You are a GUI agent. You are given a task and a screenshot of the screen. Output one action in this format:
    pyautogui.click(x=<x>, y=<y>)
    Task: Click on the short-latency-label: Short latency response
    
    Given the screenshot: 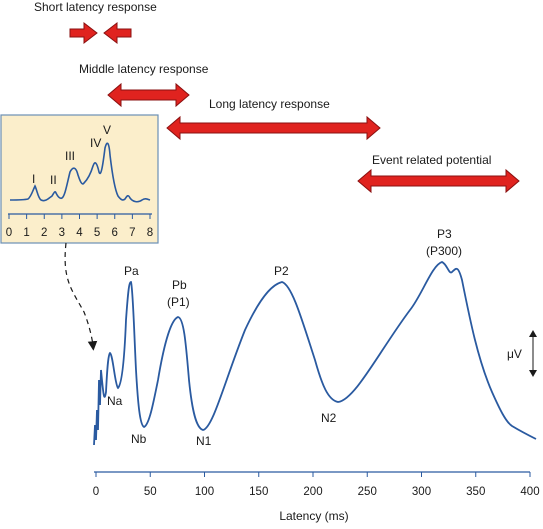 What is the action you would take?
    pyautogui.click(x=95, y=7)
    